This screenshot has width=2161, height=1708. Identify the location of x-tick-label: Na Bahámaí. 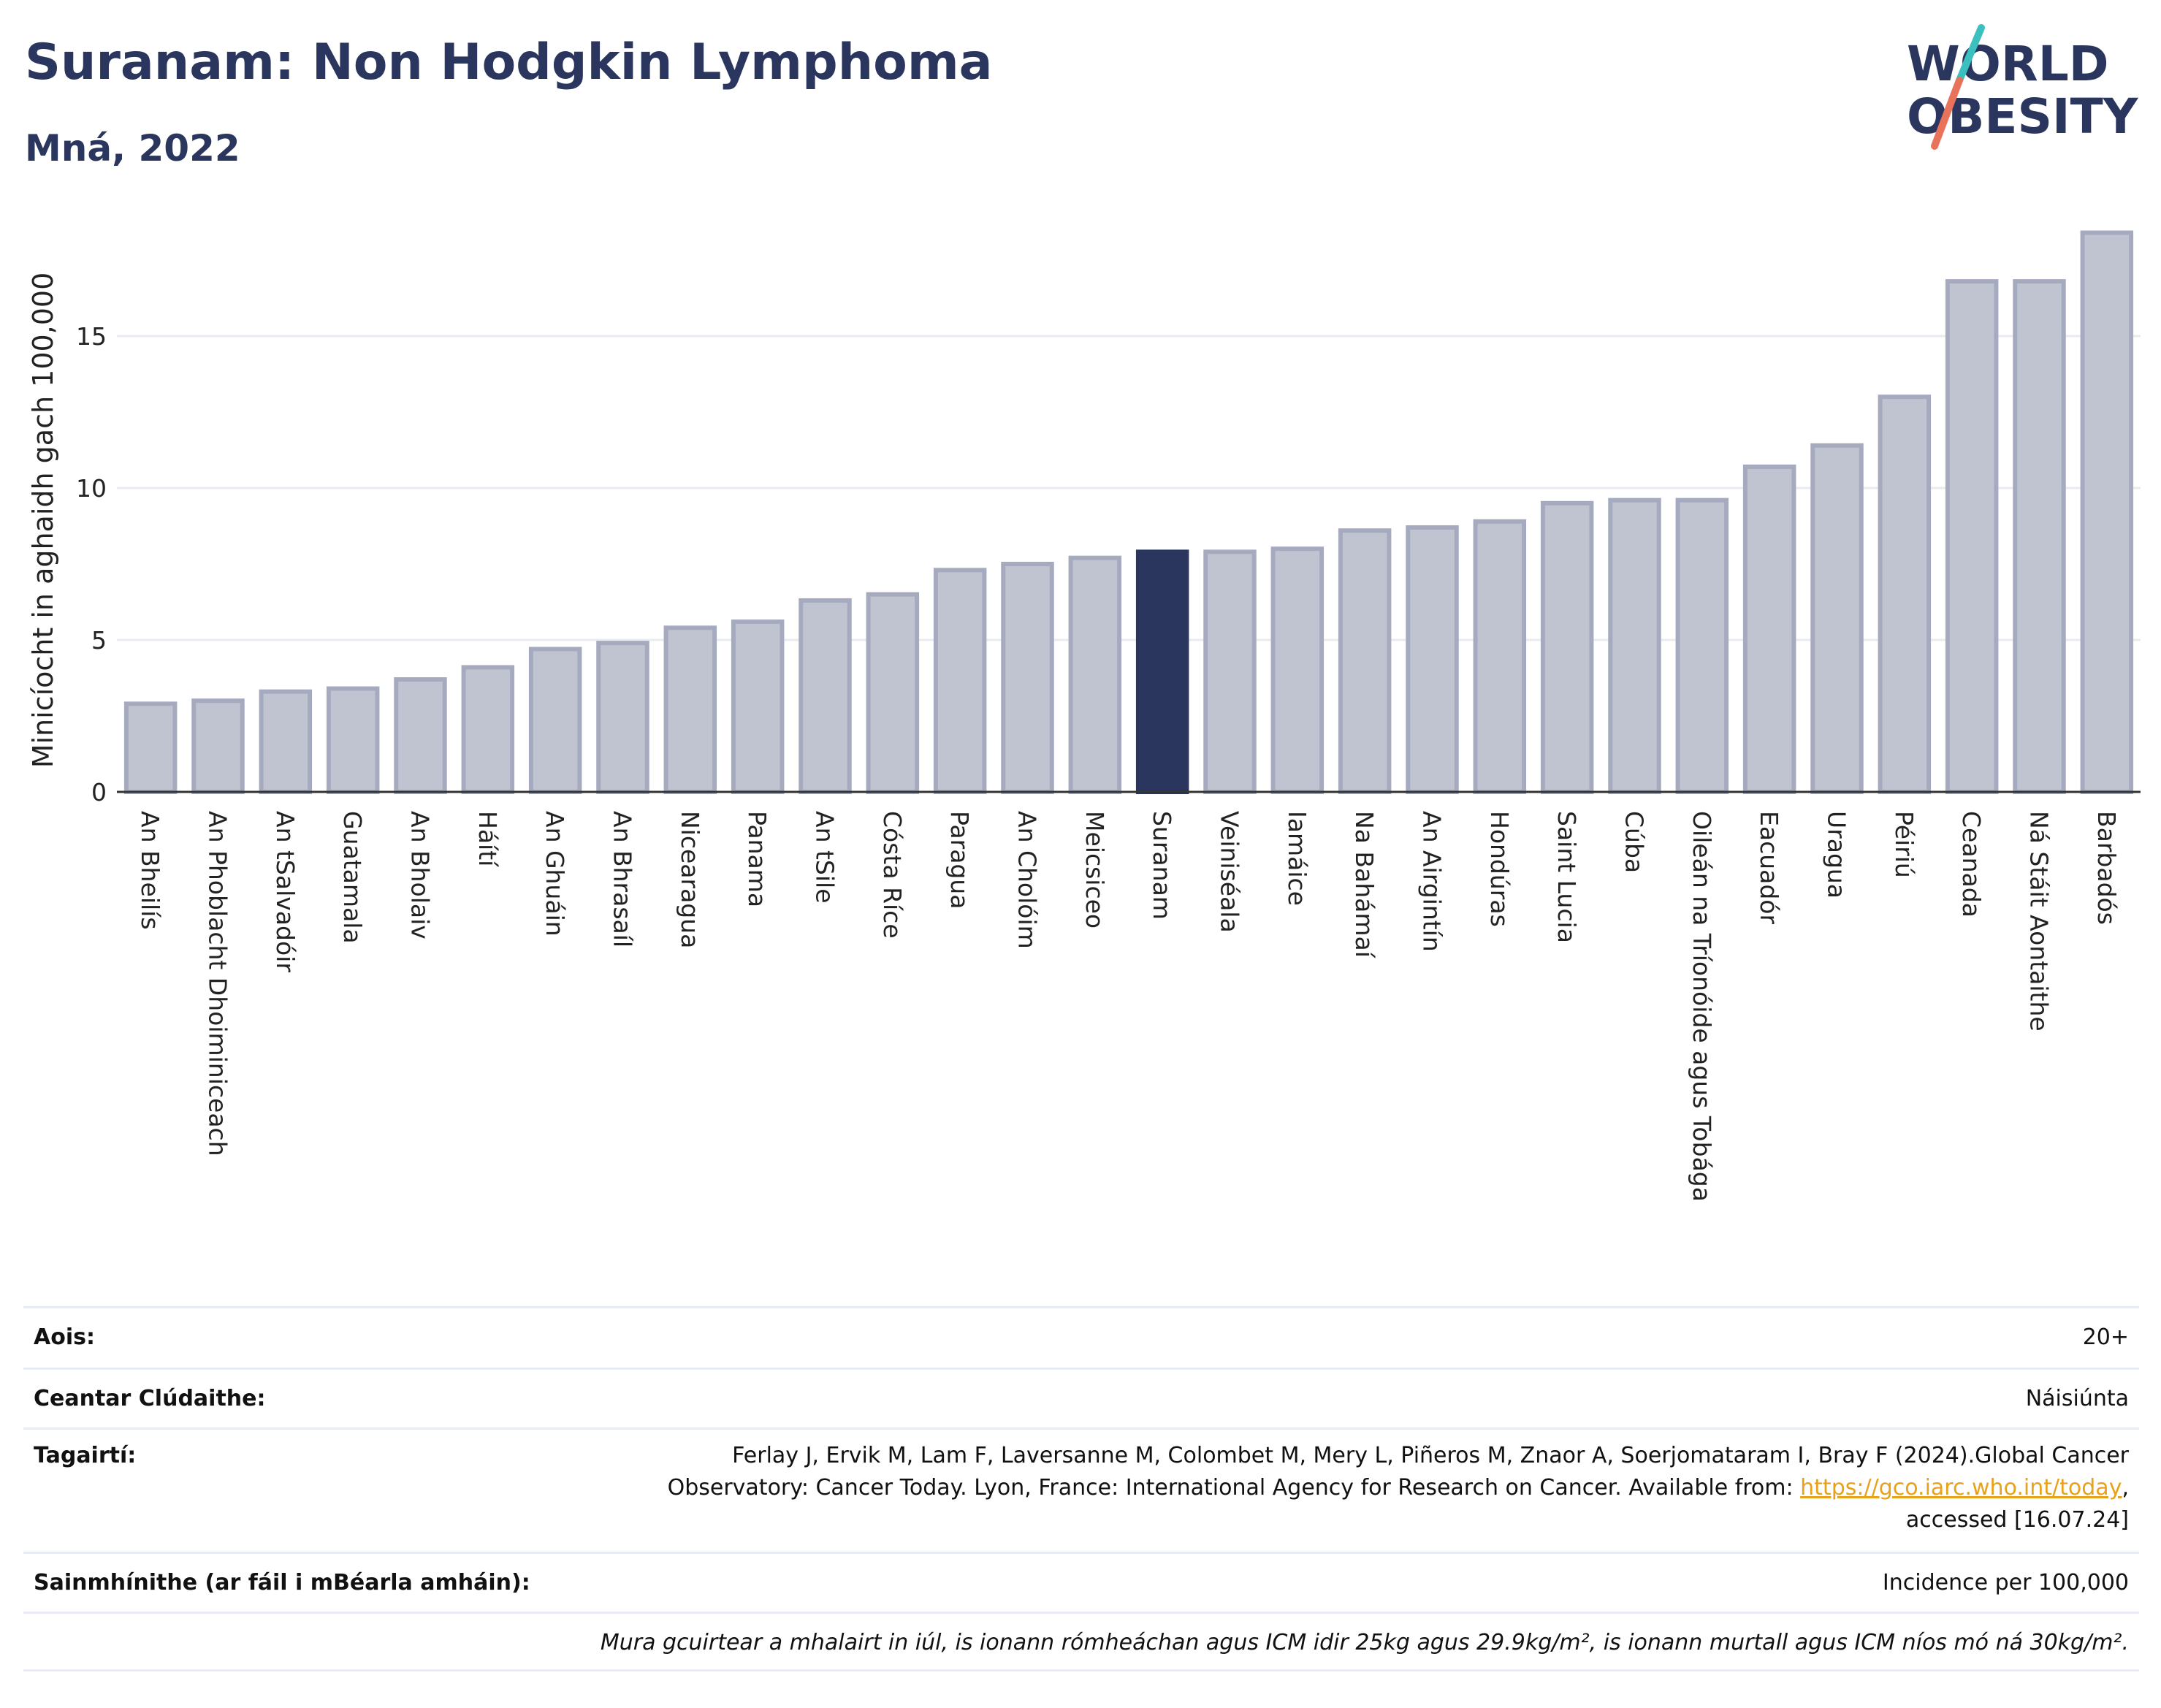
(1364, 885).